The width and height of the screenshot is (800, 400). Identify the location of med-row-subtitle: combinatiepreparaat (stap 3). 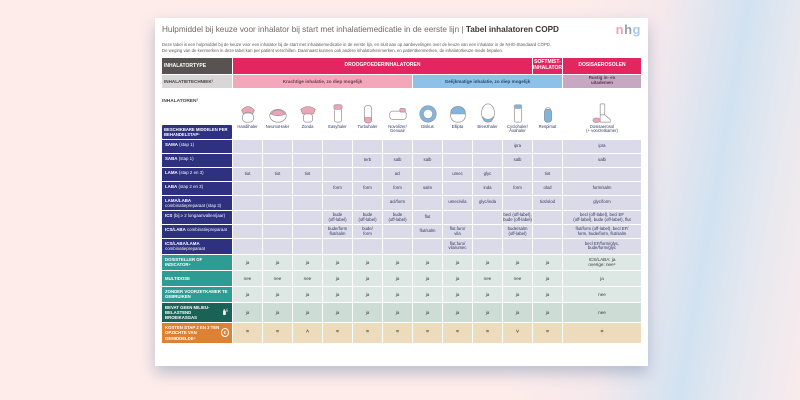
(193, 205).